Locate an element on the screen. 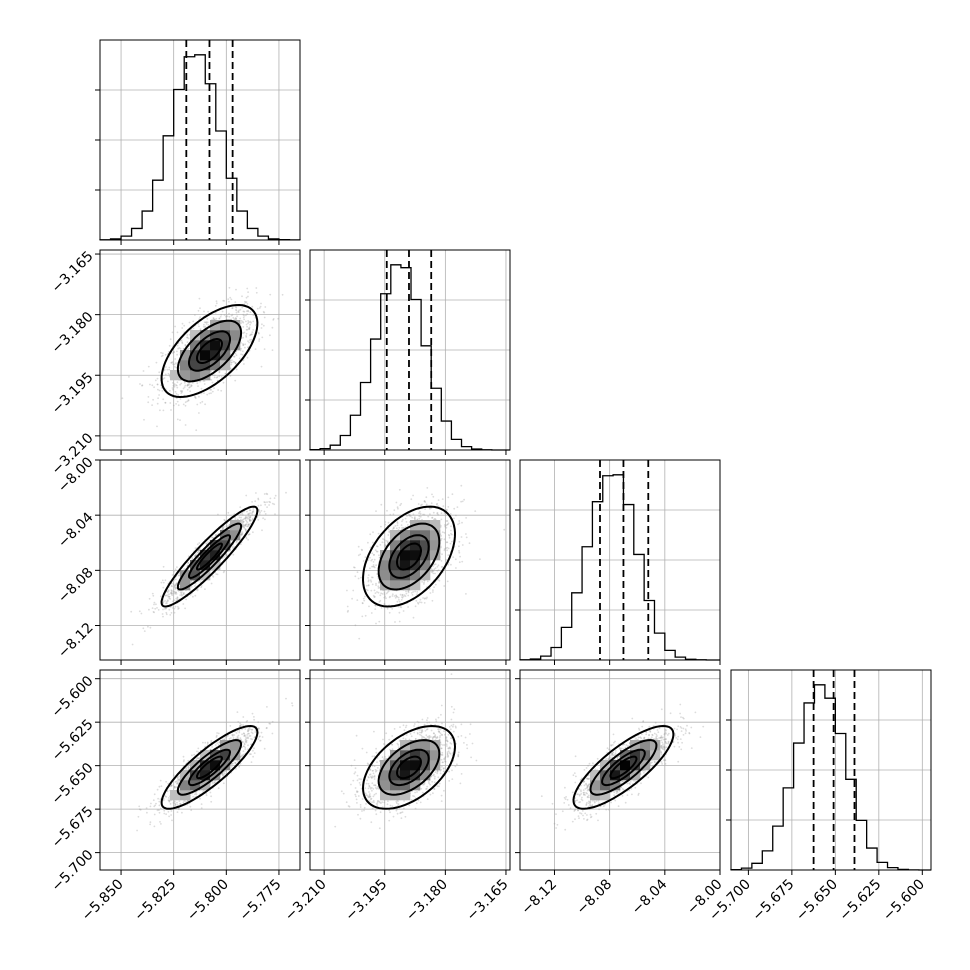 The image size is (970, 970). panel-frame is located at coordinates (200, 560).